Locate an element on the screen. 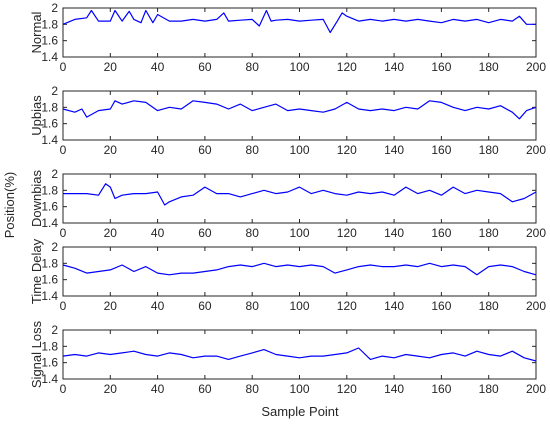 This screenshot has height=424, width=550. panel-label: Normal is located at coordinates (36, 32).